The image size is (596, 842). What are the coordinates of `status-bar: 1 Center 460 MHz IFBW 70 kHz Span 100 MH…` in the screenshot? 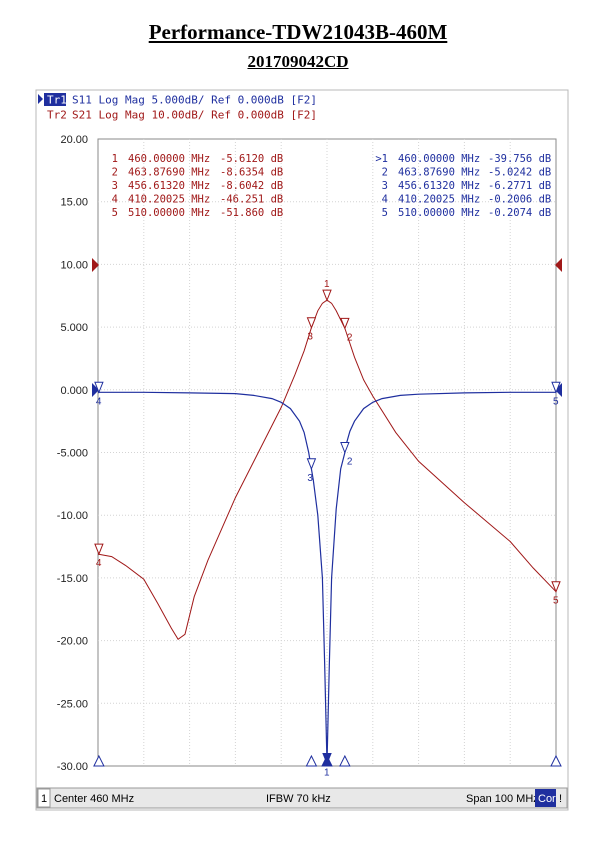 It's located at (302, 798).